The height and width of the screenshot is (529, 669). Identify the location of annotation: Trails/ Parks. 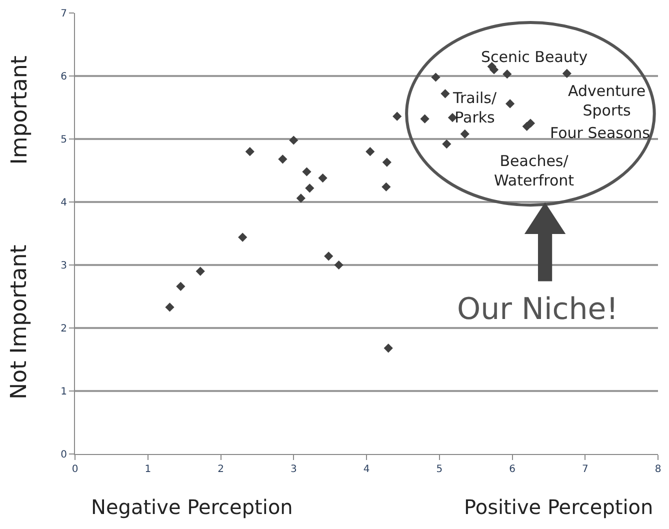
(475, 107).